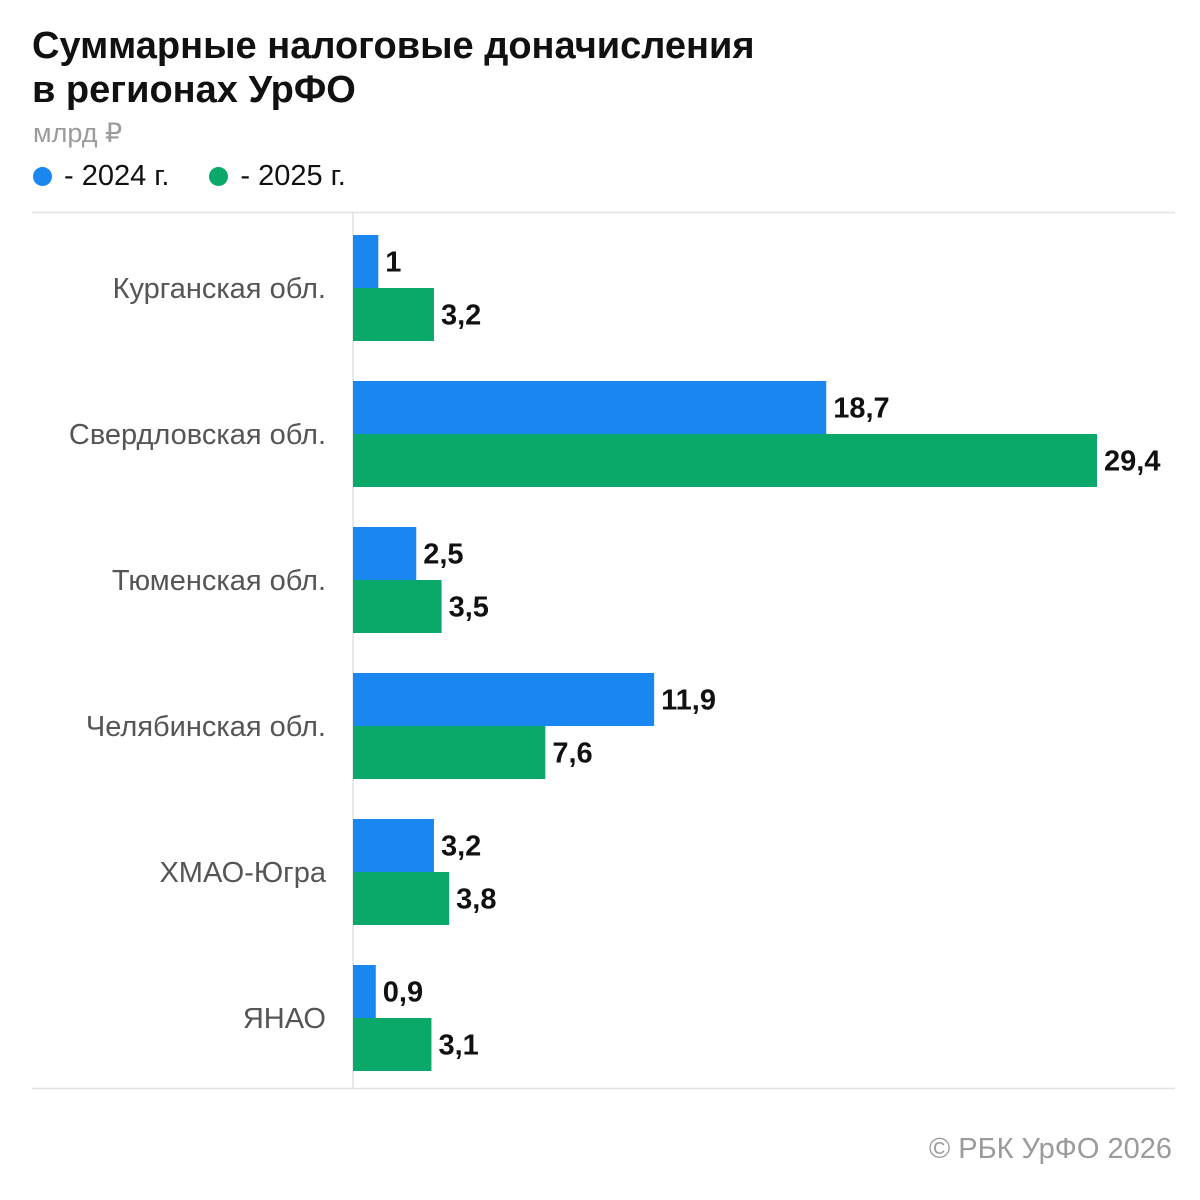 This screenshot has height=1200, width=1200. I want to click on category-label: ХМАО-Югра, so click(242, 873).